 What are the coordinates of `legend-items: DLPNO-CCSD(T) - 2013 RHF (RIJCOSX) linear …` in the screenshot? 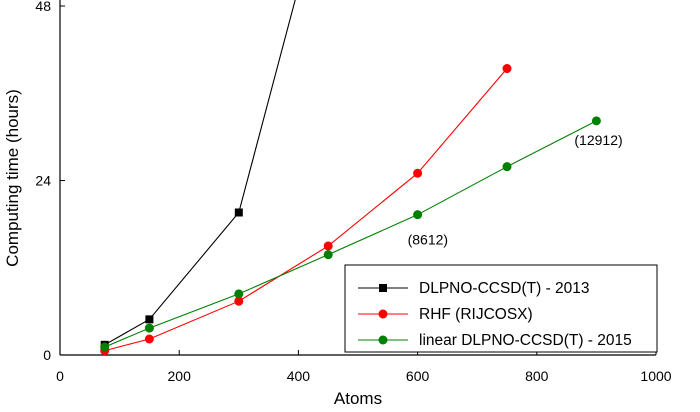 It's located at (495, 314).